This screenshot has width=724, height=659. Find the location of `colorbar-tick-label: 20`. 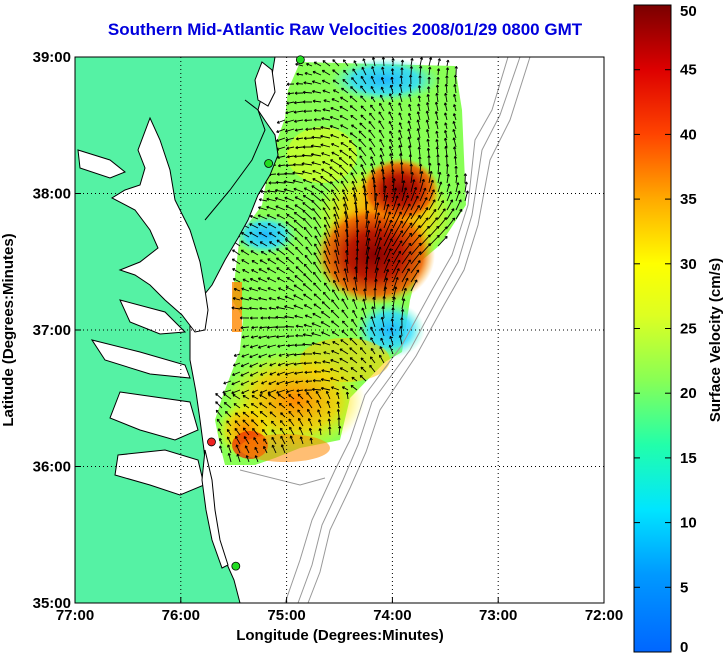

colorbar-tick-label: 20 is located at coordinates (688, 393).